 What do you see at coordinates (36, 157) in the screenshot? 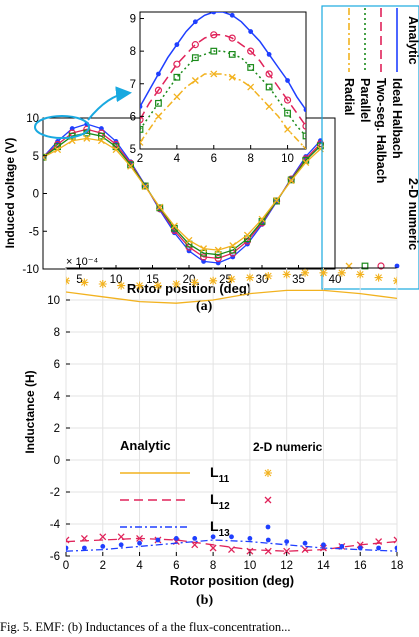
I see `a-ytick-label-3: 5` at bounding box center [36, 157].